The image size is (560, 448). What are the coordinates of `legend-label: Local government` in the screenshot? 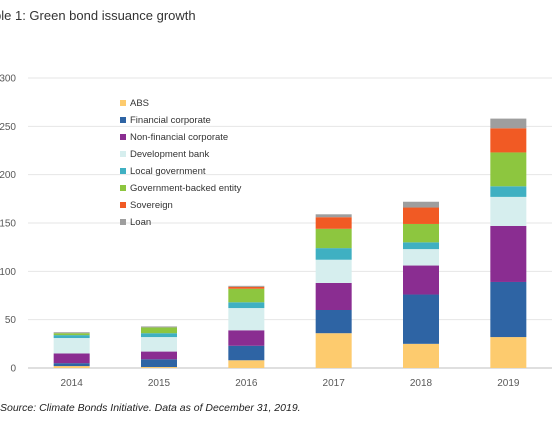 It's located at (168, 171).